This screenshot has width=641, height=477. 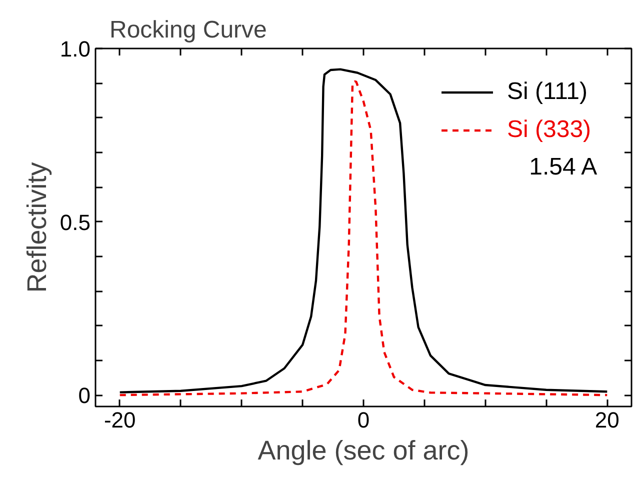 What do you see at coordinates (549, 130) in the screenshot?
I see `legend-label: Si (333)` at bounding box center [549, 130].